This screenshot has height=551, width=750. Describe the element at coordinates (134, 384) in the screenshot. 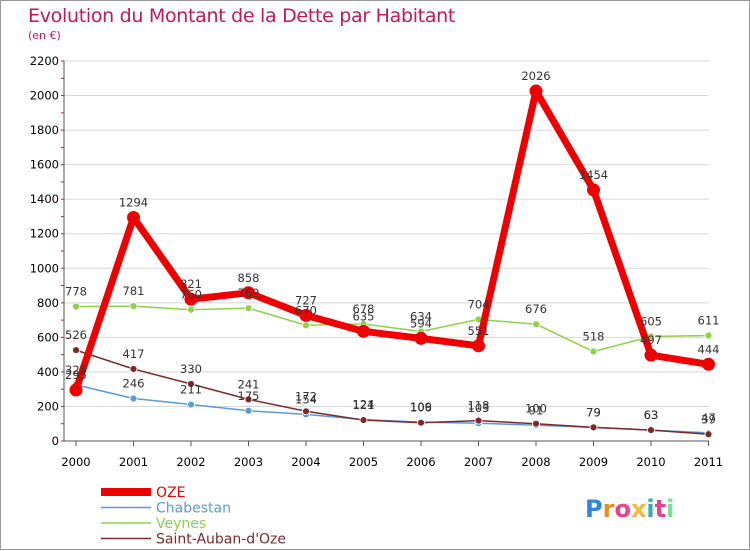

I see `data-label: 246` at that location.